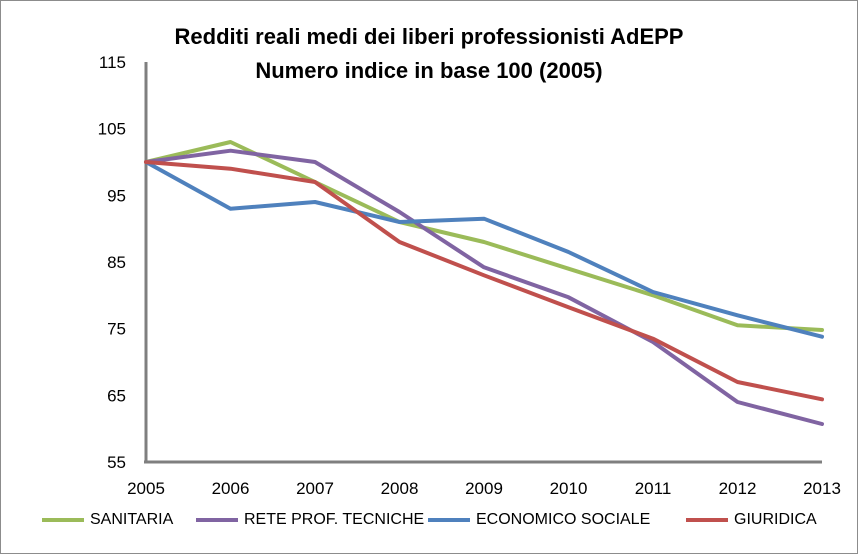 This screenshot has width=858, height=554. What do you see at coordinates (116, 262) in the screenshot?
I see `y-tick-label: 85` at bounding box center [116, 262].